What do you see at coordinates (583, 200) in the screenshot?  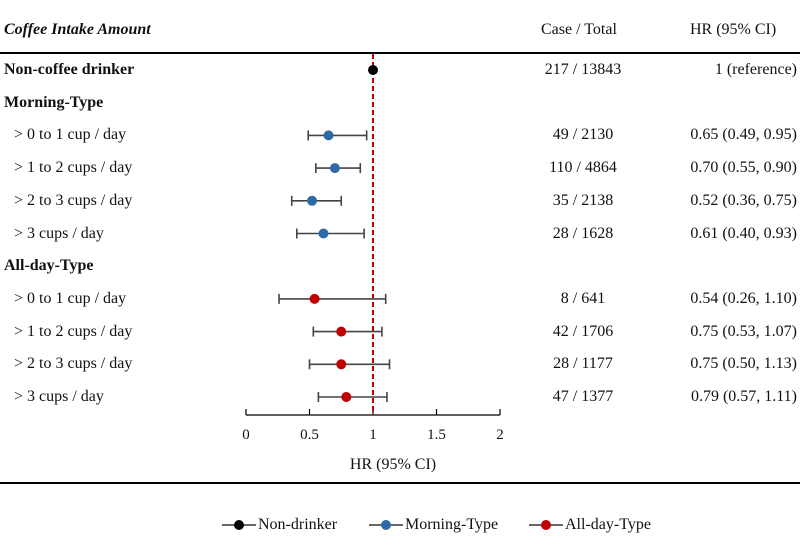 I see `case-total-cell: 35 / 2138` at bounding box center [583, 200].